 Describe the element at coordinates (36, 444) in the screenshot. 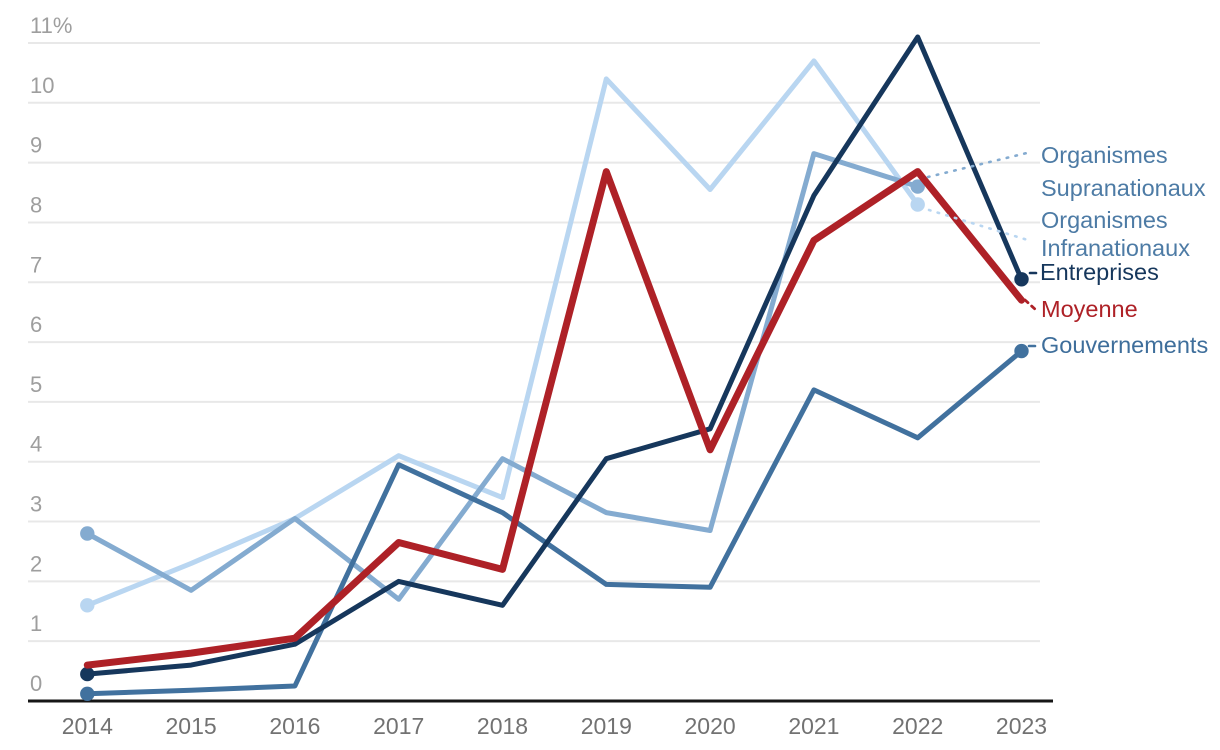

I see `y-axis-label-4: 4` at that location.